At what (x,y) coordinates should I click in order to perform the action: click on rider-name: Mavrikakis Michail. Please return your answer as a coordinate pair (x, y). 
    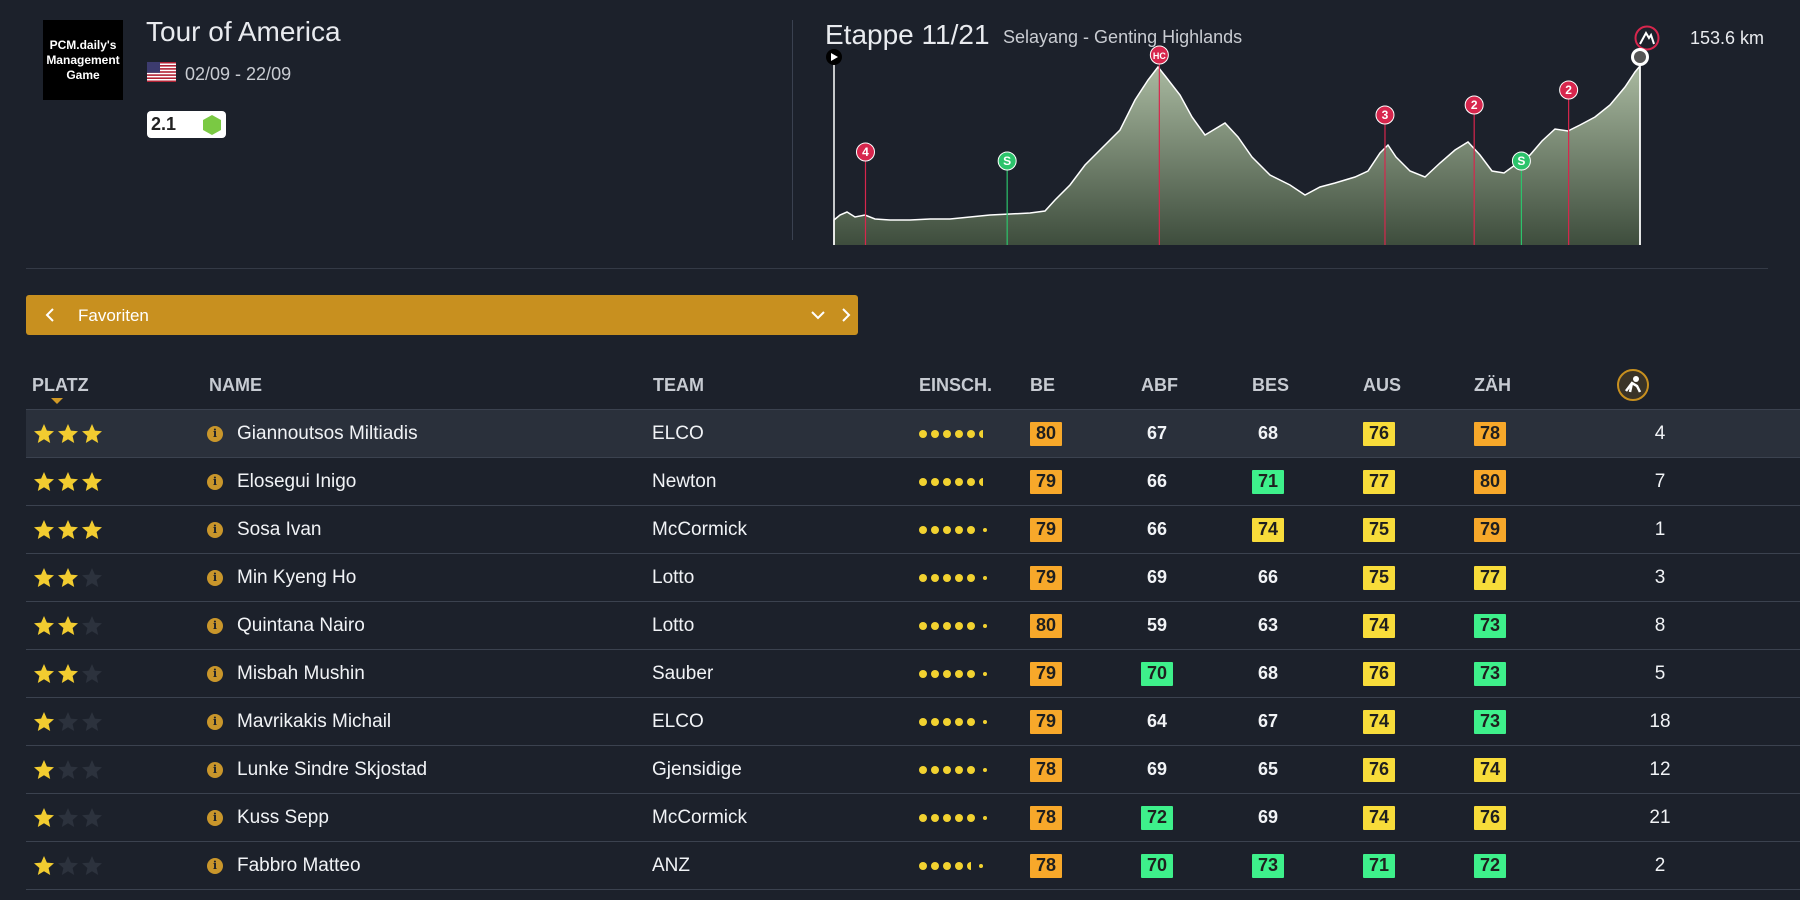
    Looking at the image, I should click on (314, 721).